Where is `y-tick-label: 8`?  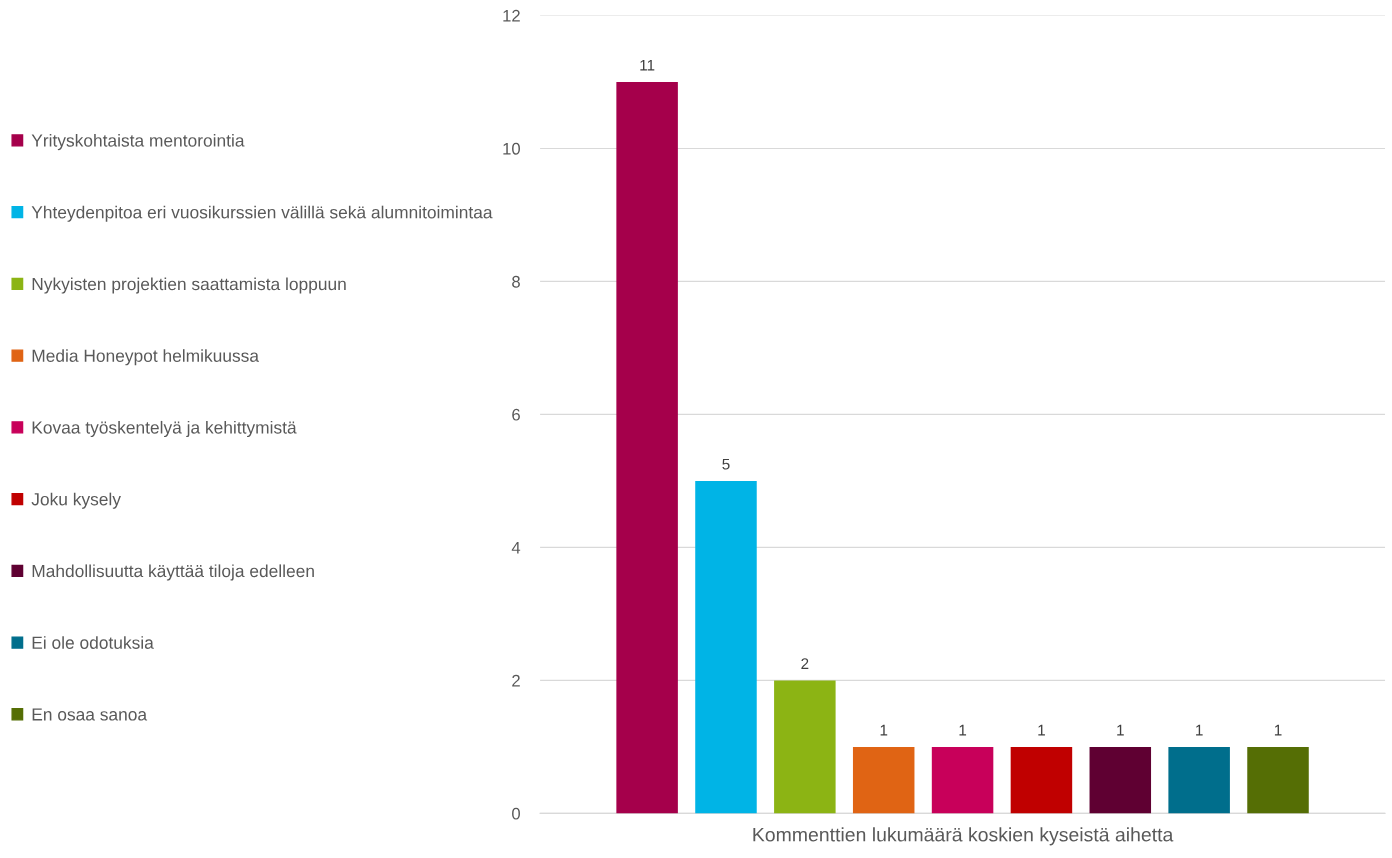
y-tick-label: 8 is located at coordinates (516, 281).